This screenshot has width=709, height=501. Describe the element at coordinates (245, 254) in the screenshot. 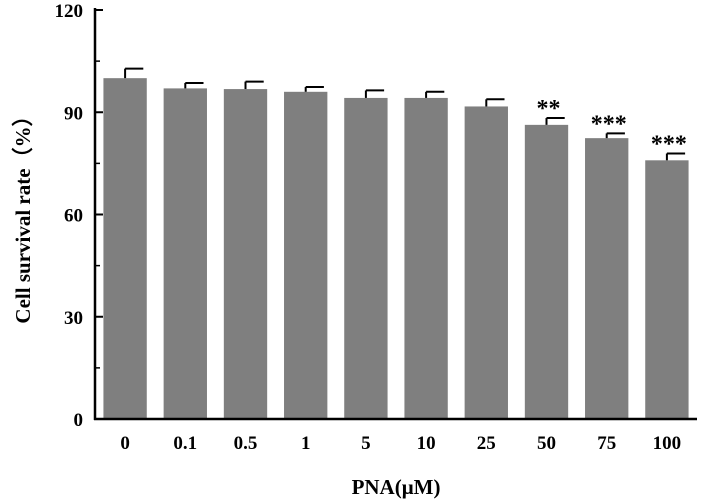

I see `bar-0.5` at that location.